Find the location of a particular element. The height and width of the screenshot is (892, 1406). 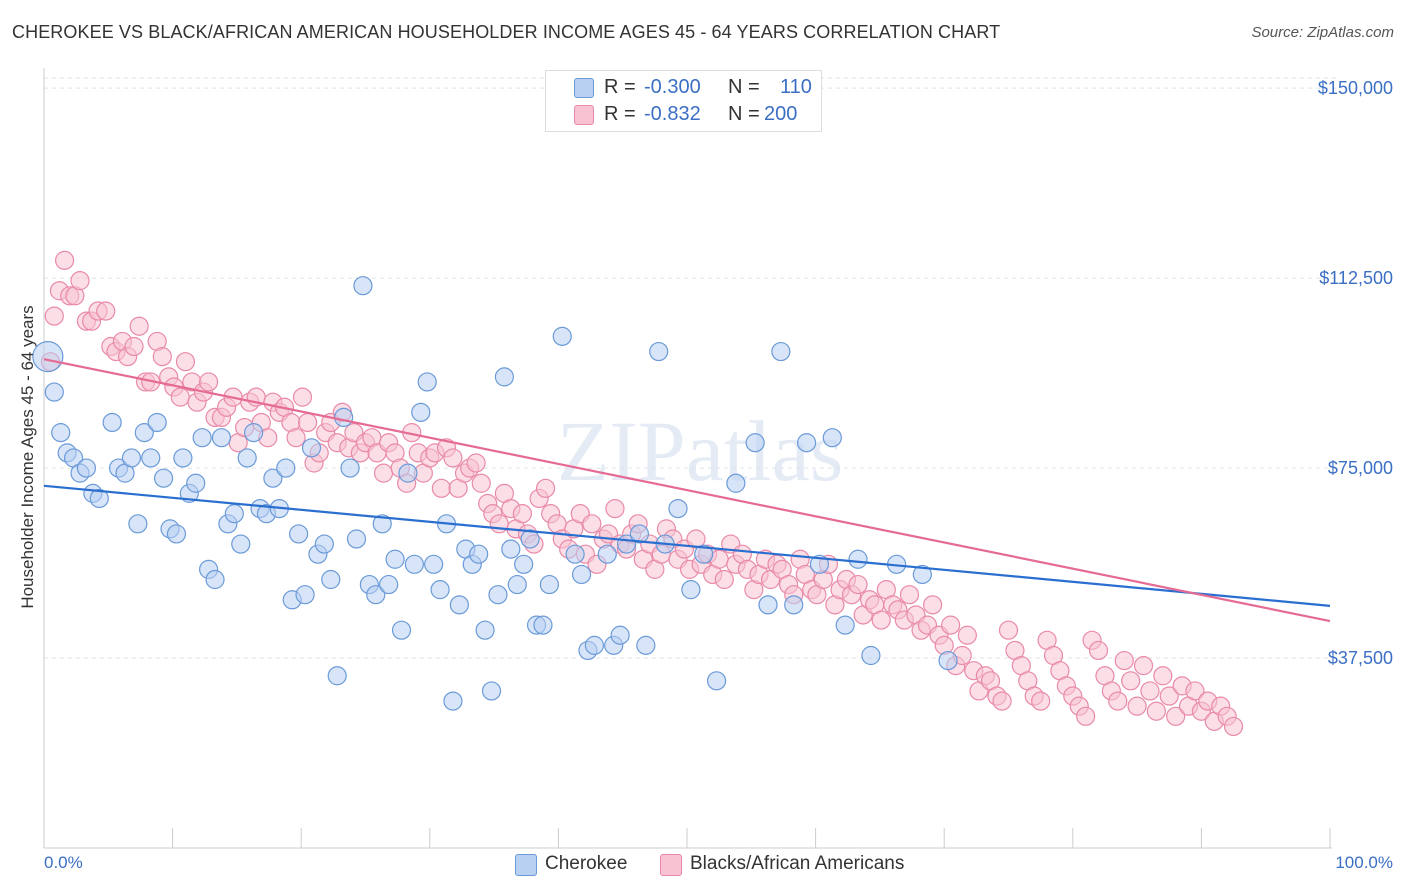

legend-n-value: 110 is located at coordinates (796, 87).